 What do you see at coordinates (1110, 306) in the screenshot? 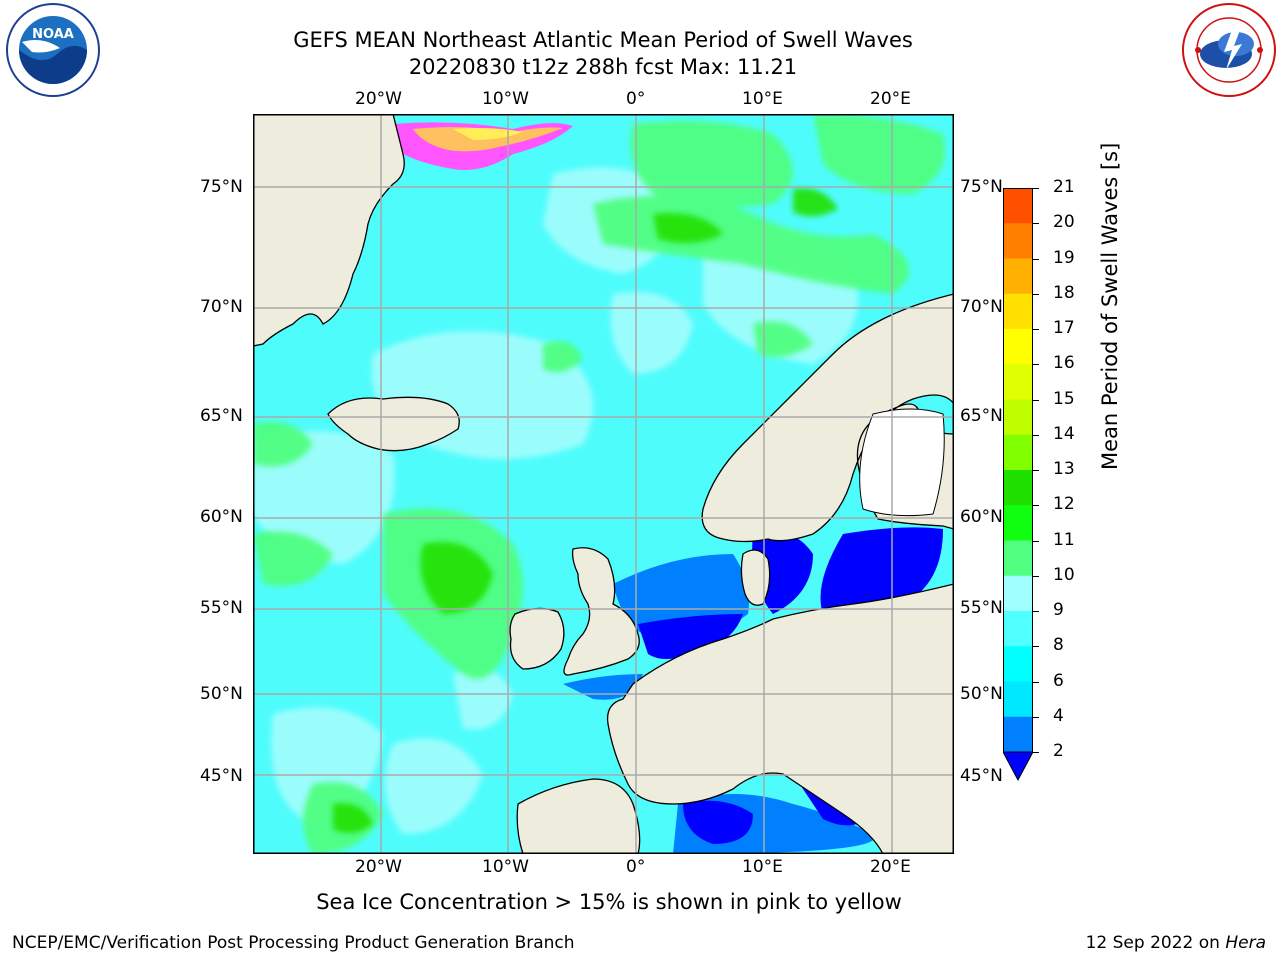
I see `colorbar-label: Mean Period of Swell Waves [s]` at bounding box center [1110, 306].